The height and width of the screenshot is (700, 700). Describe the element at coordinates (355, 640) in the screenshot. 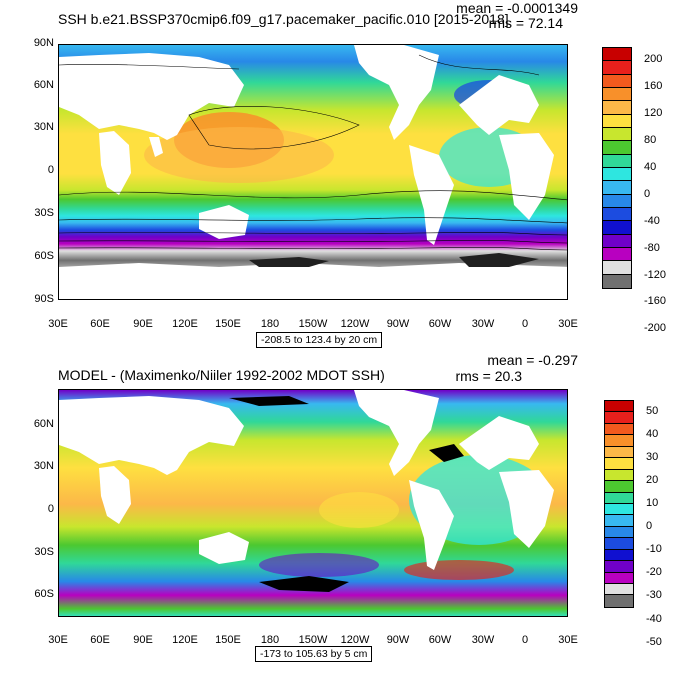

I see `panel2-xtick: 120W` at that location.